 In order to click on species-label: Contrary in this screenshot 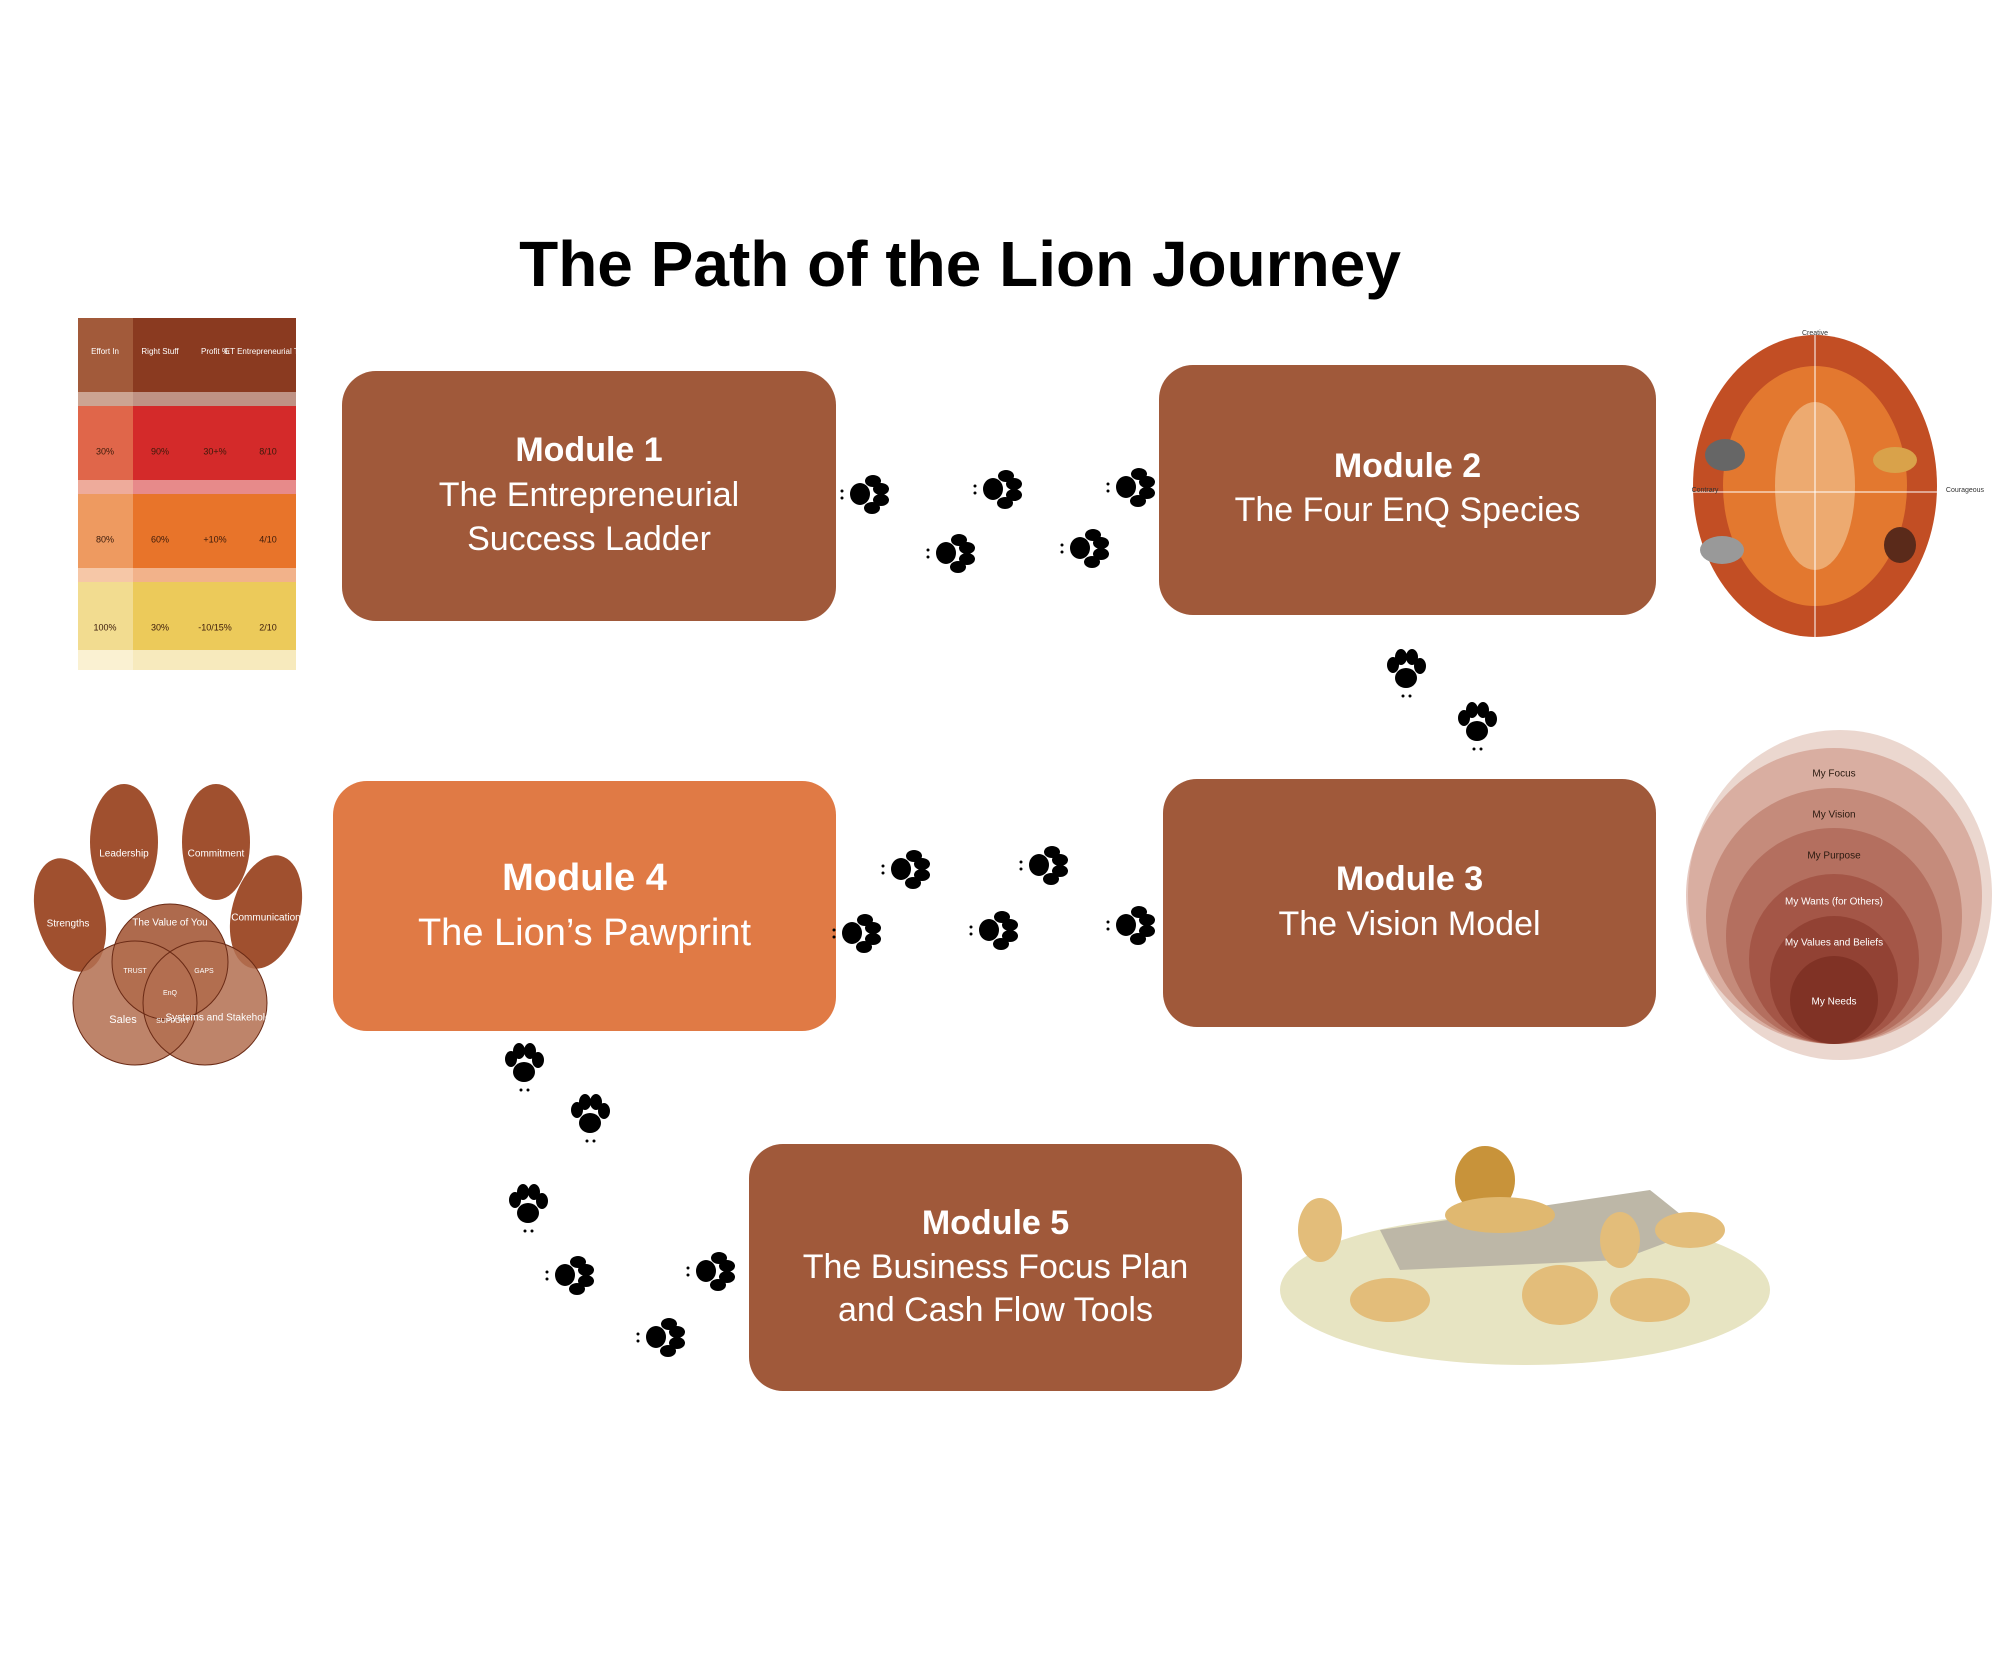, I will do `click(1705, 490)`.